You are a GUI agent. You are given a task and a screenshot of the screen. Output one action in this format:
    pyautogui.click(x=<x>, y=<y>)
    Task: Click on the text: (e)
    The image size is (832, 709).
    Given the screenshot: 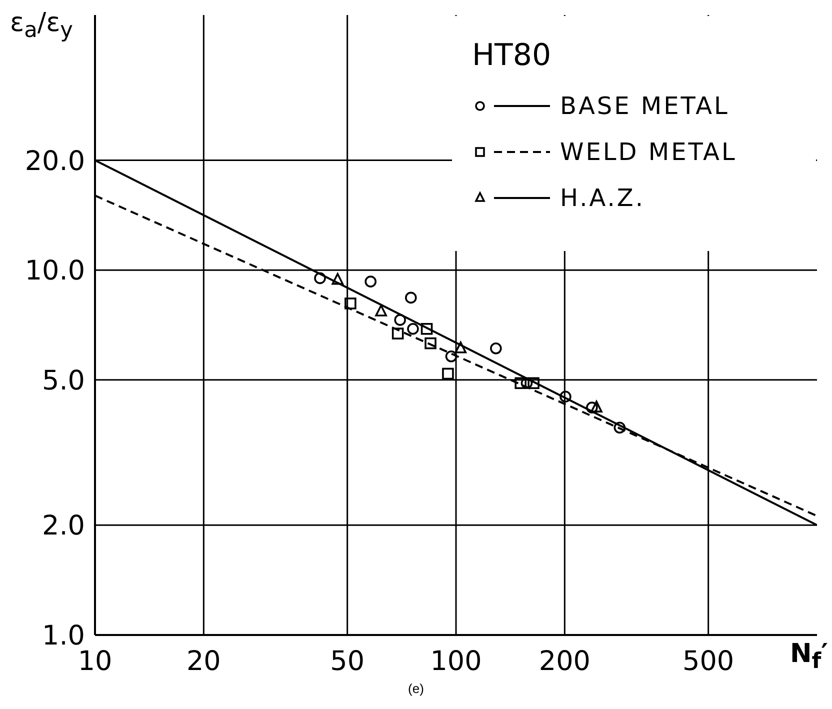 What is the action you would take?
    pyautogui.click(x=416, y=688)
    